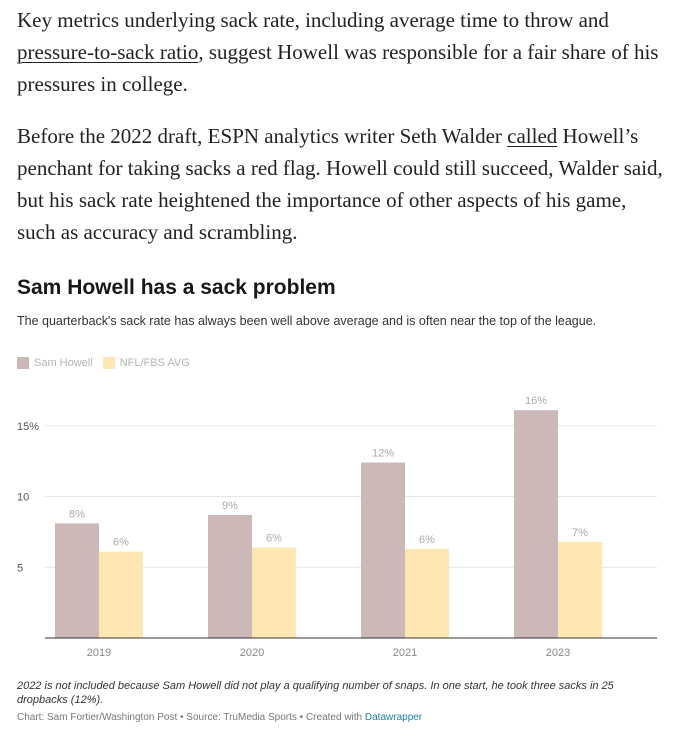 Image resolution: width=674 pixels, height=741 pixels. What do you see at coordinates (108, 52) in the screenshot?
I see `pressure-to-sack-ratio-link: pressure-to-sack ratio` at bounding box center [108, 52].